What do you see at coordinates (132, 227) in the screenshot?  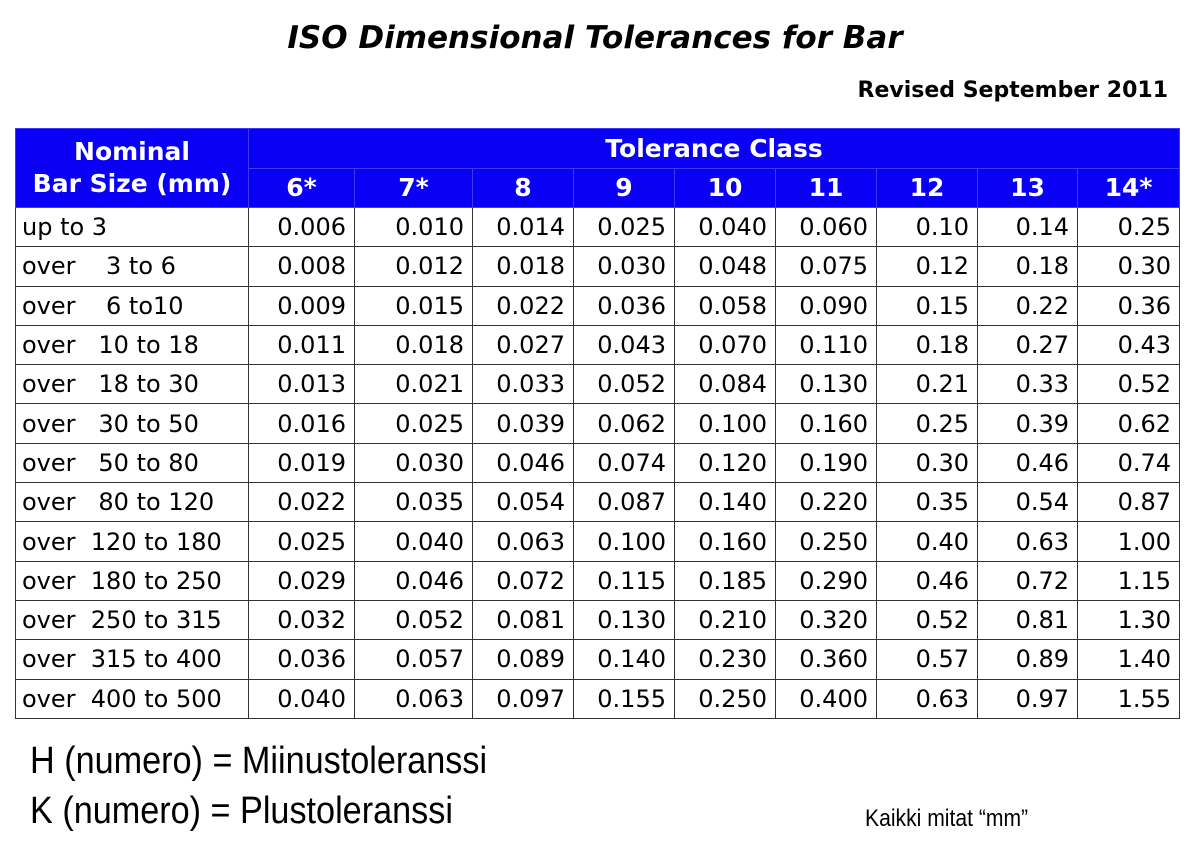 I see `size-cell: up to 3` at bounding box center [132, 227].